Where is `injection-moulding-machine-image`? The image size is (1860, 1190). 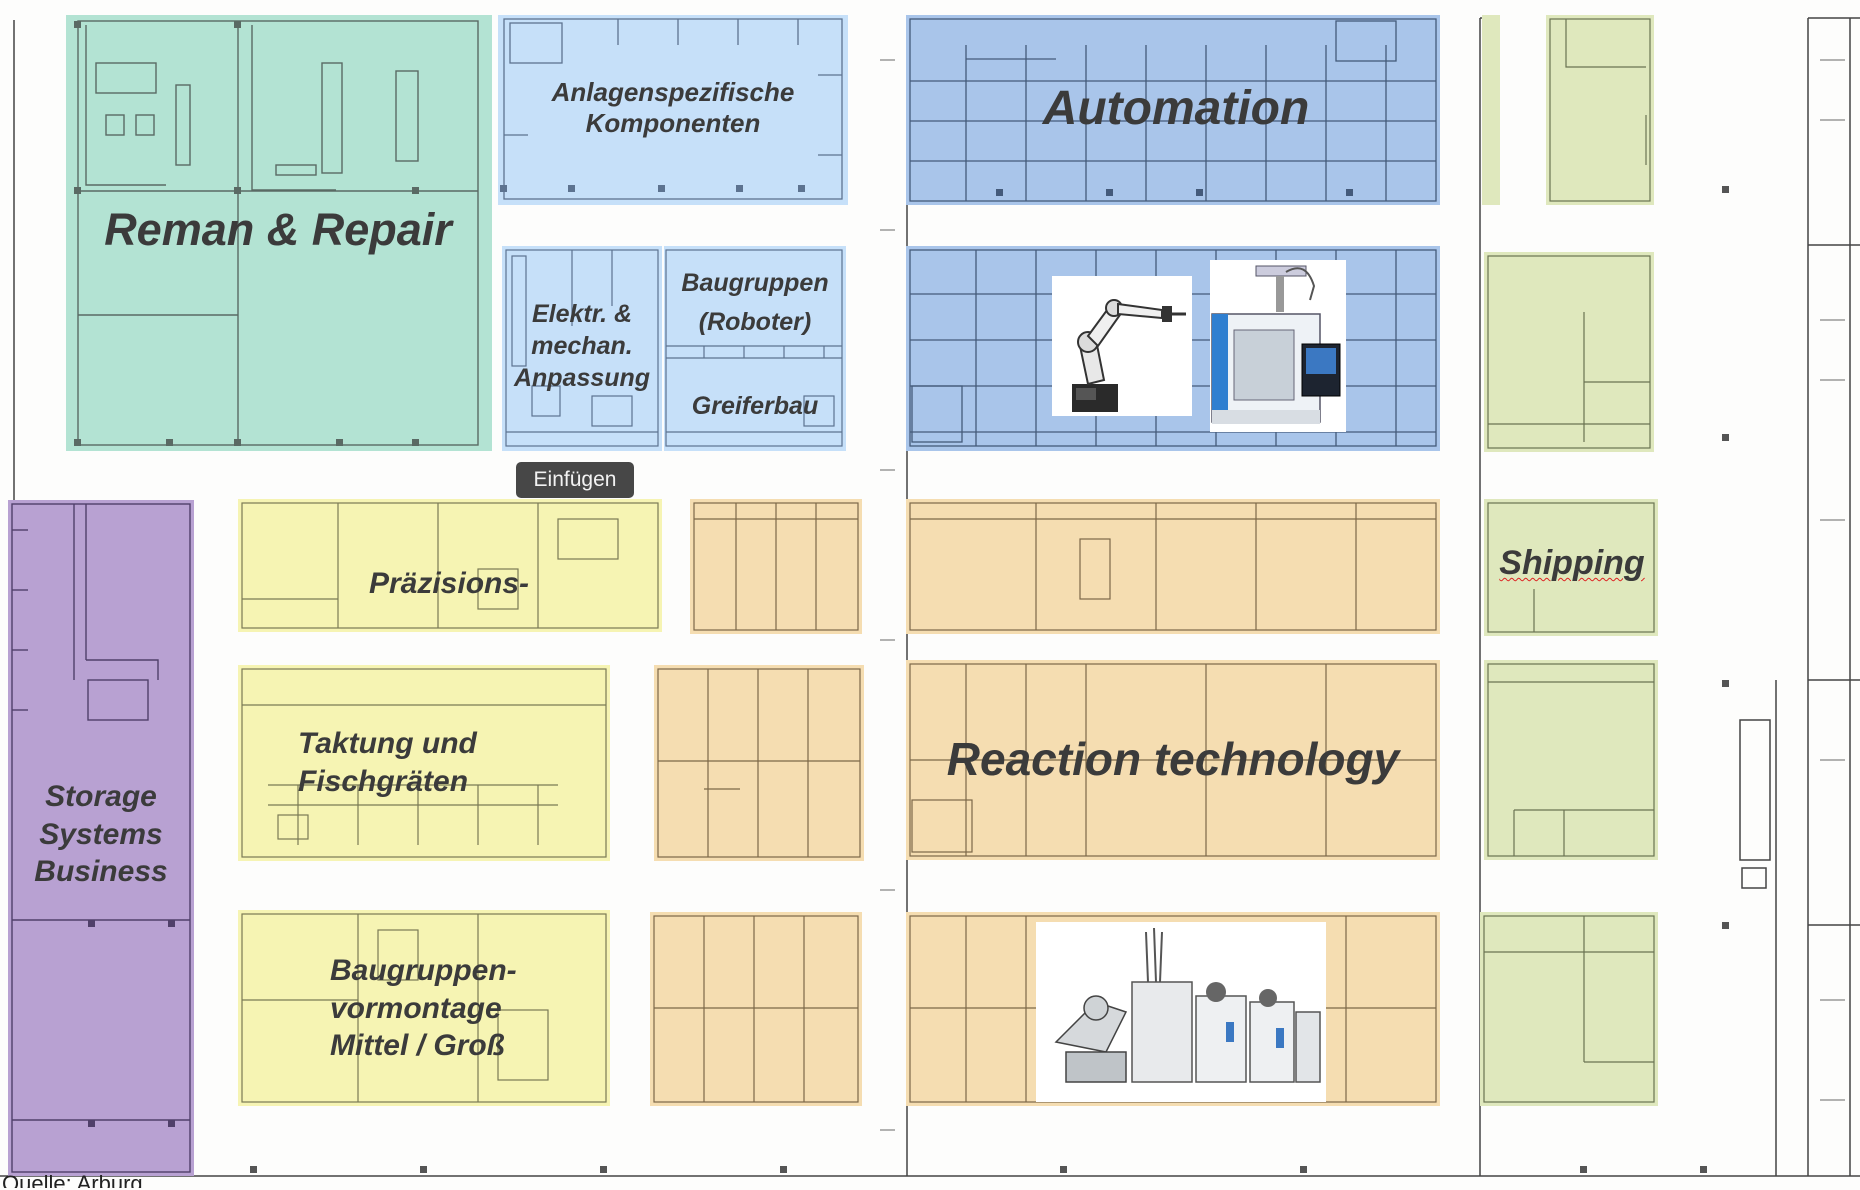
injection-moulding-machine-image is located at coordinates (1278, 346).